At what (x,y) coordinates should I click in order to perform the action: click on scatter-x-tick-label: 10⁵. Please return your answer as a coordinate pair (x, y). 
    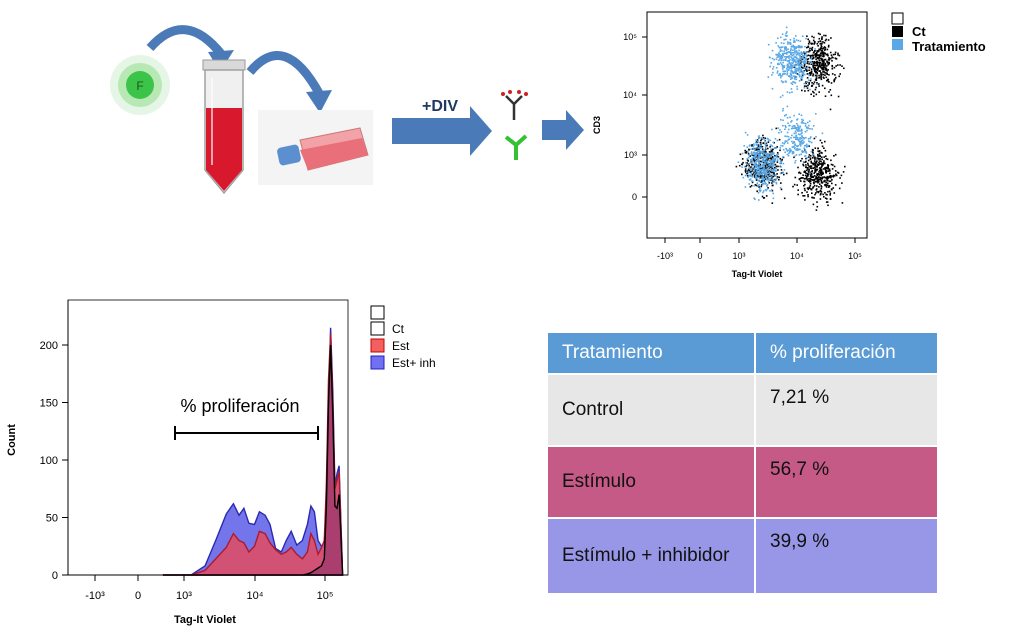
    Looking at the image, I should click on (855, 256).